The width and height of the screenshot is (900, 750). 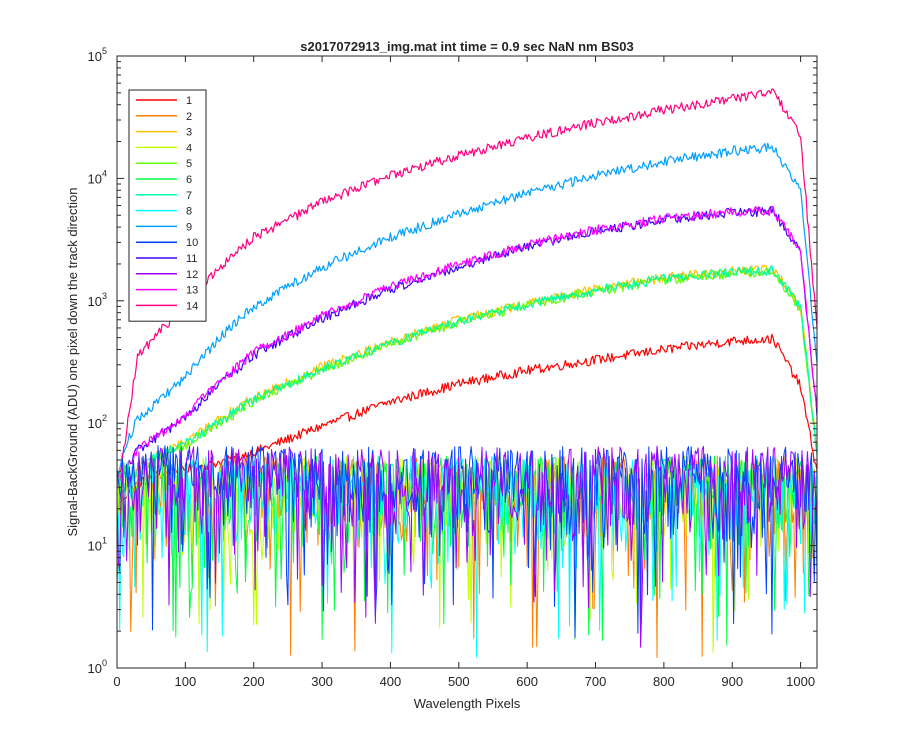 What do you see at coordinates (97, 300) in the screenshot?
I see `y-tick-label: 10³` at bounding box center [97, 300].